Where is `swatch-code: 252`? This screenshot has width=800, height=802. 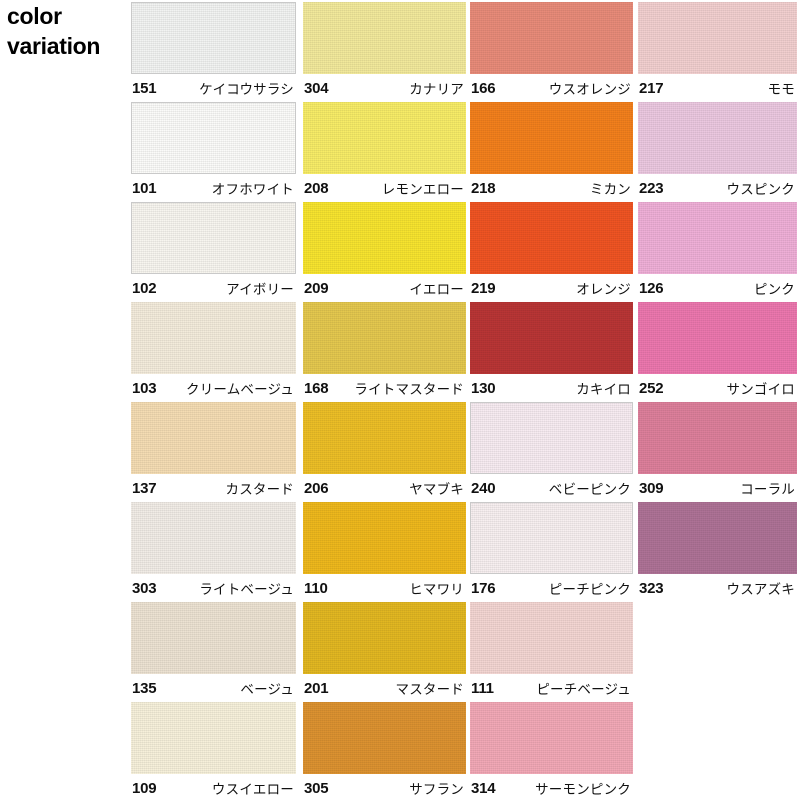
swatch-code: 252 is located at coordinates (651, 388).